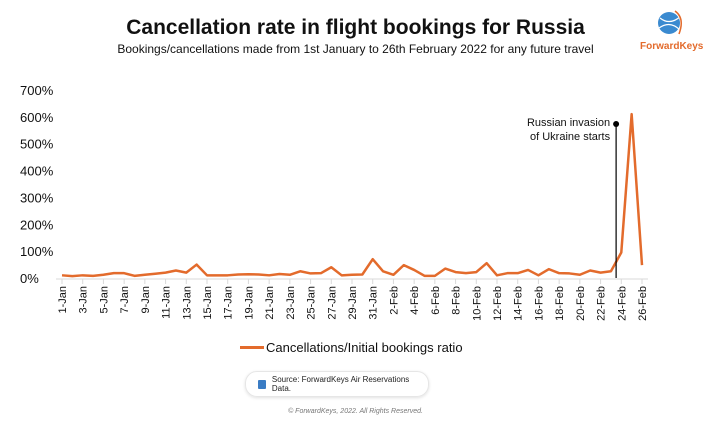  What do you see at coordinates (643, 303) in the screenshot?
I see `x-tick-label: 26-Feb` at bounding box center [643, 303].